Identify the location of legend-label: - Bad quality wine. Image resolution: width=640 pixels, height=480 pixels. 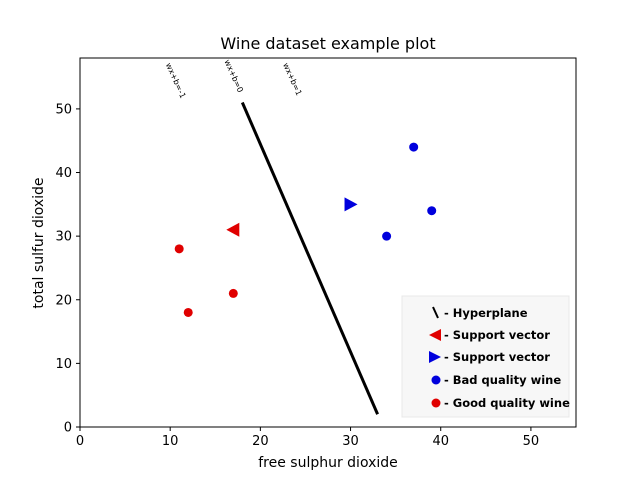
(502, 380).